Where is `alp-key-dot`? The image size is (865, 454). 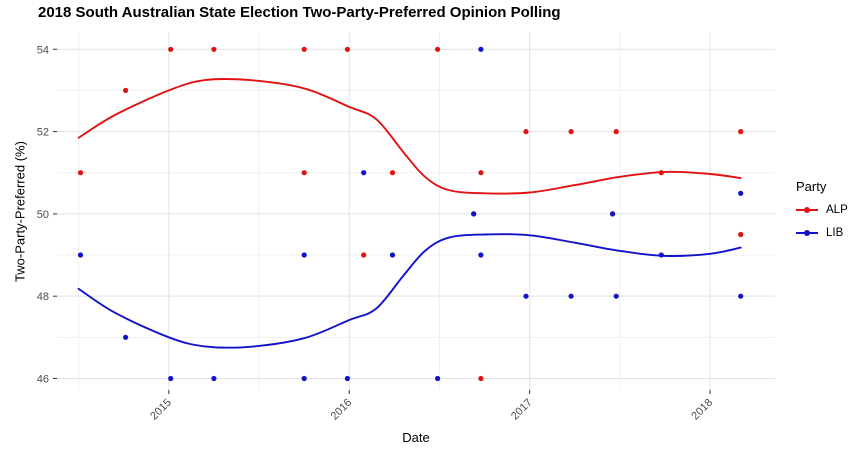
alp-key-dot is located at coordinates (807, 210).